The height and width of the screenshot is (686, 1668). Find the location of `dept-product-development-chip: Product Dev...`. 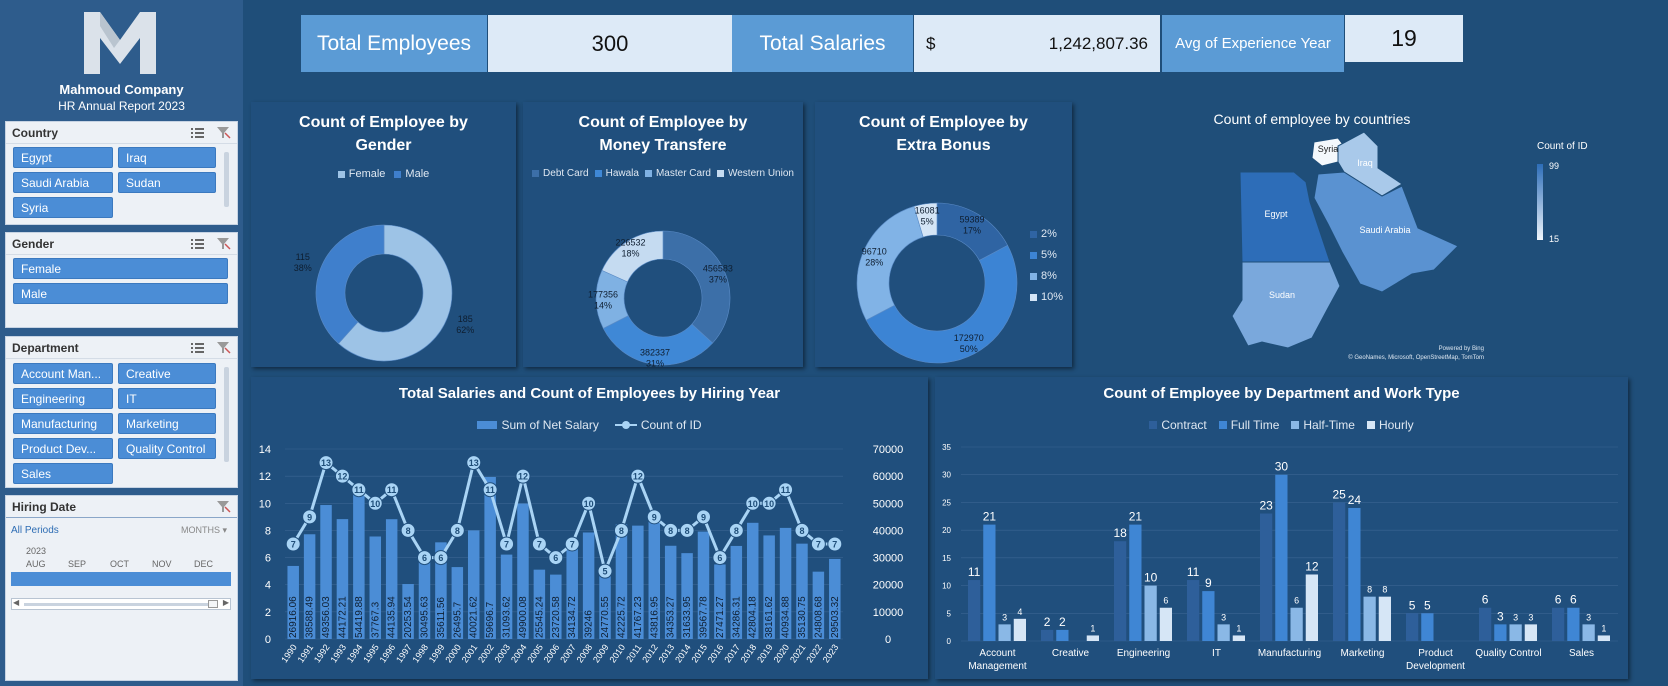

dept-product-development-chip: Product Dev... is located at coordinates (63, 448).